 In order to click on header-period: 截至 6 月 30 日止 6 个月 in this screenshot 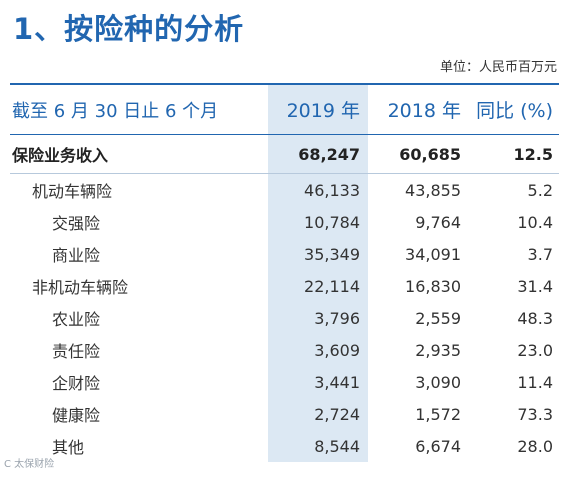, I will do `click(115, 111)`.